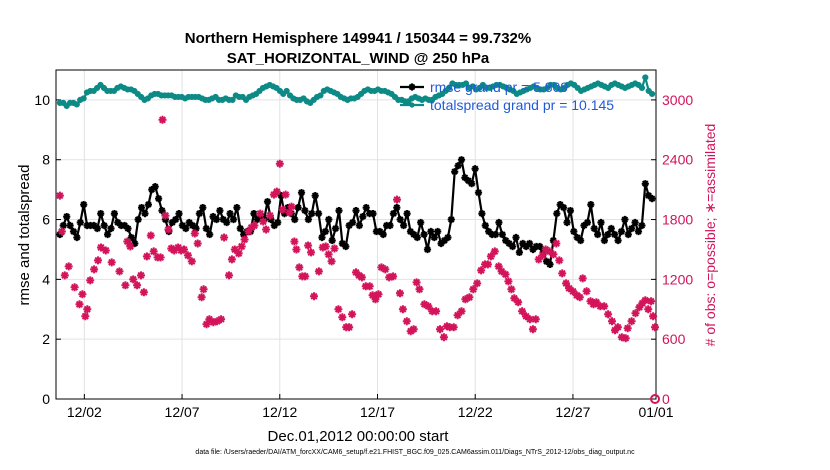 This screenshot has width=830, height=470. Describe the element at coordinates (677, 100) in the screenshot. I see `y2-tick-label: 3000` at that location.